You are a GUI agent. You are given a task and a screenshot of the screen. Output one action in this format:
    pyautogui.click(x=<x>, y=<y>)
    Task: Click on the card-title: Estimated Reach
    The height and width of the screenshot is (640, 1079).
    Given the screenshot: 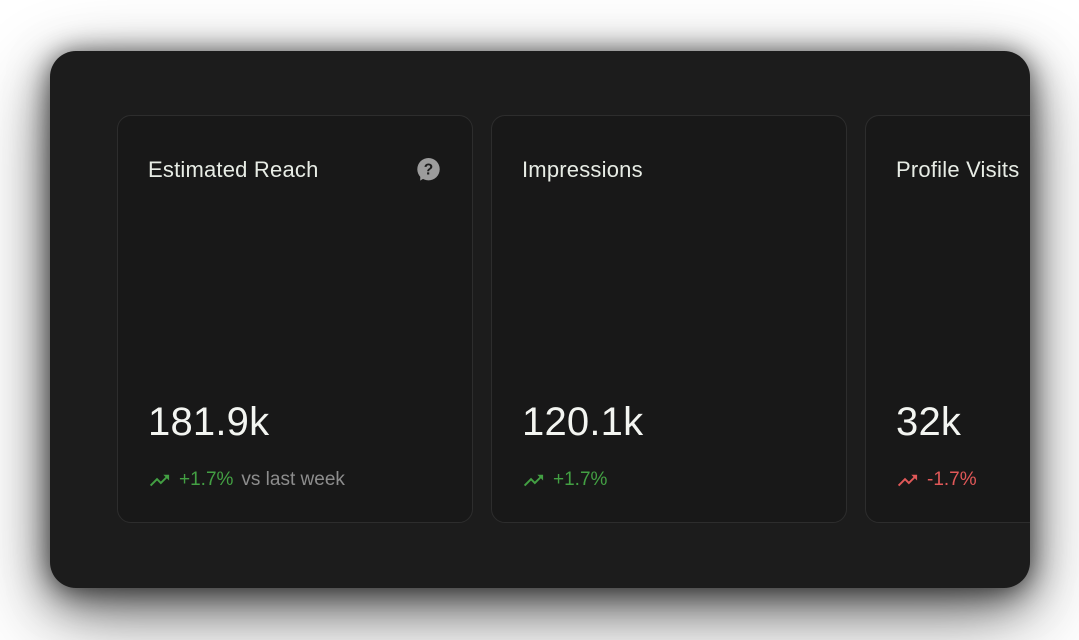 What is the action you would take?
    pyautogui.click(x=233, y=169)
    